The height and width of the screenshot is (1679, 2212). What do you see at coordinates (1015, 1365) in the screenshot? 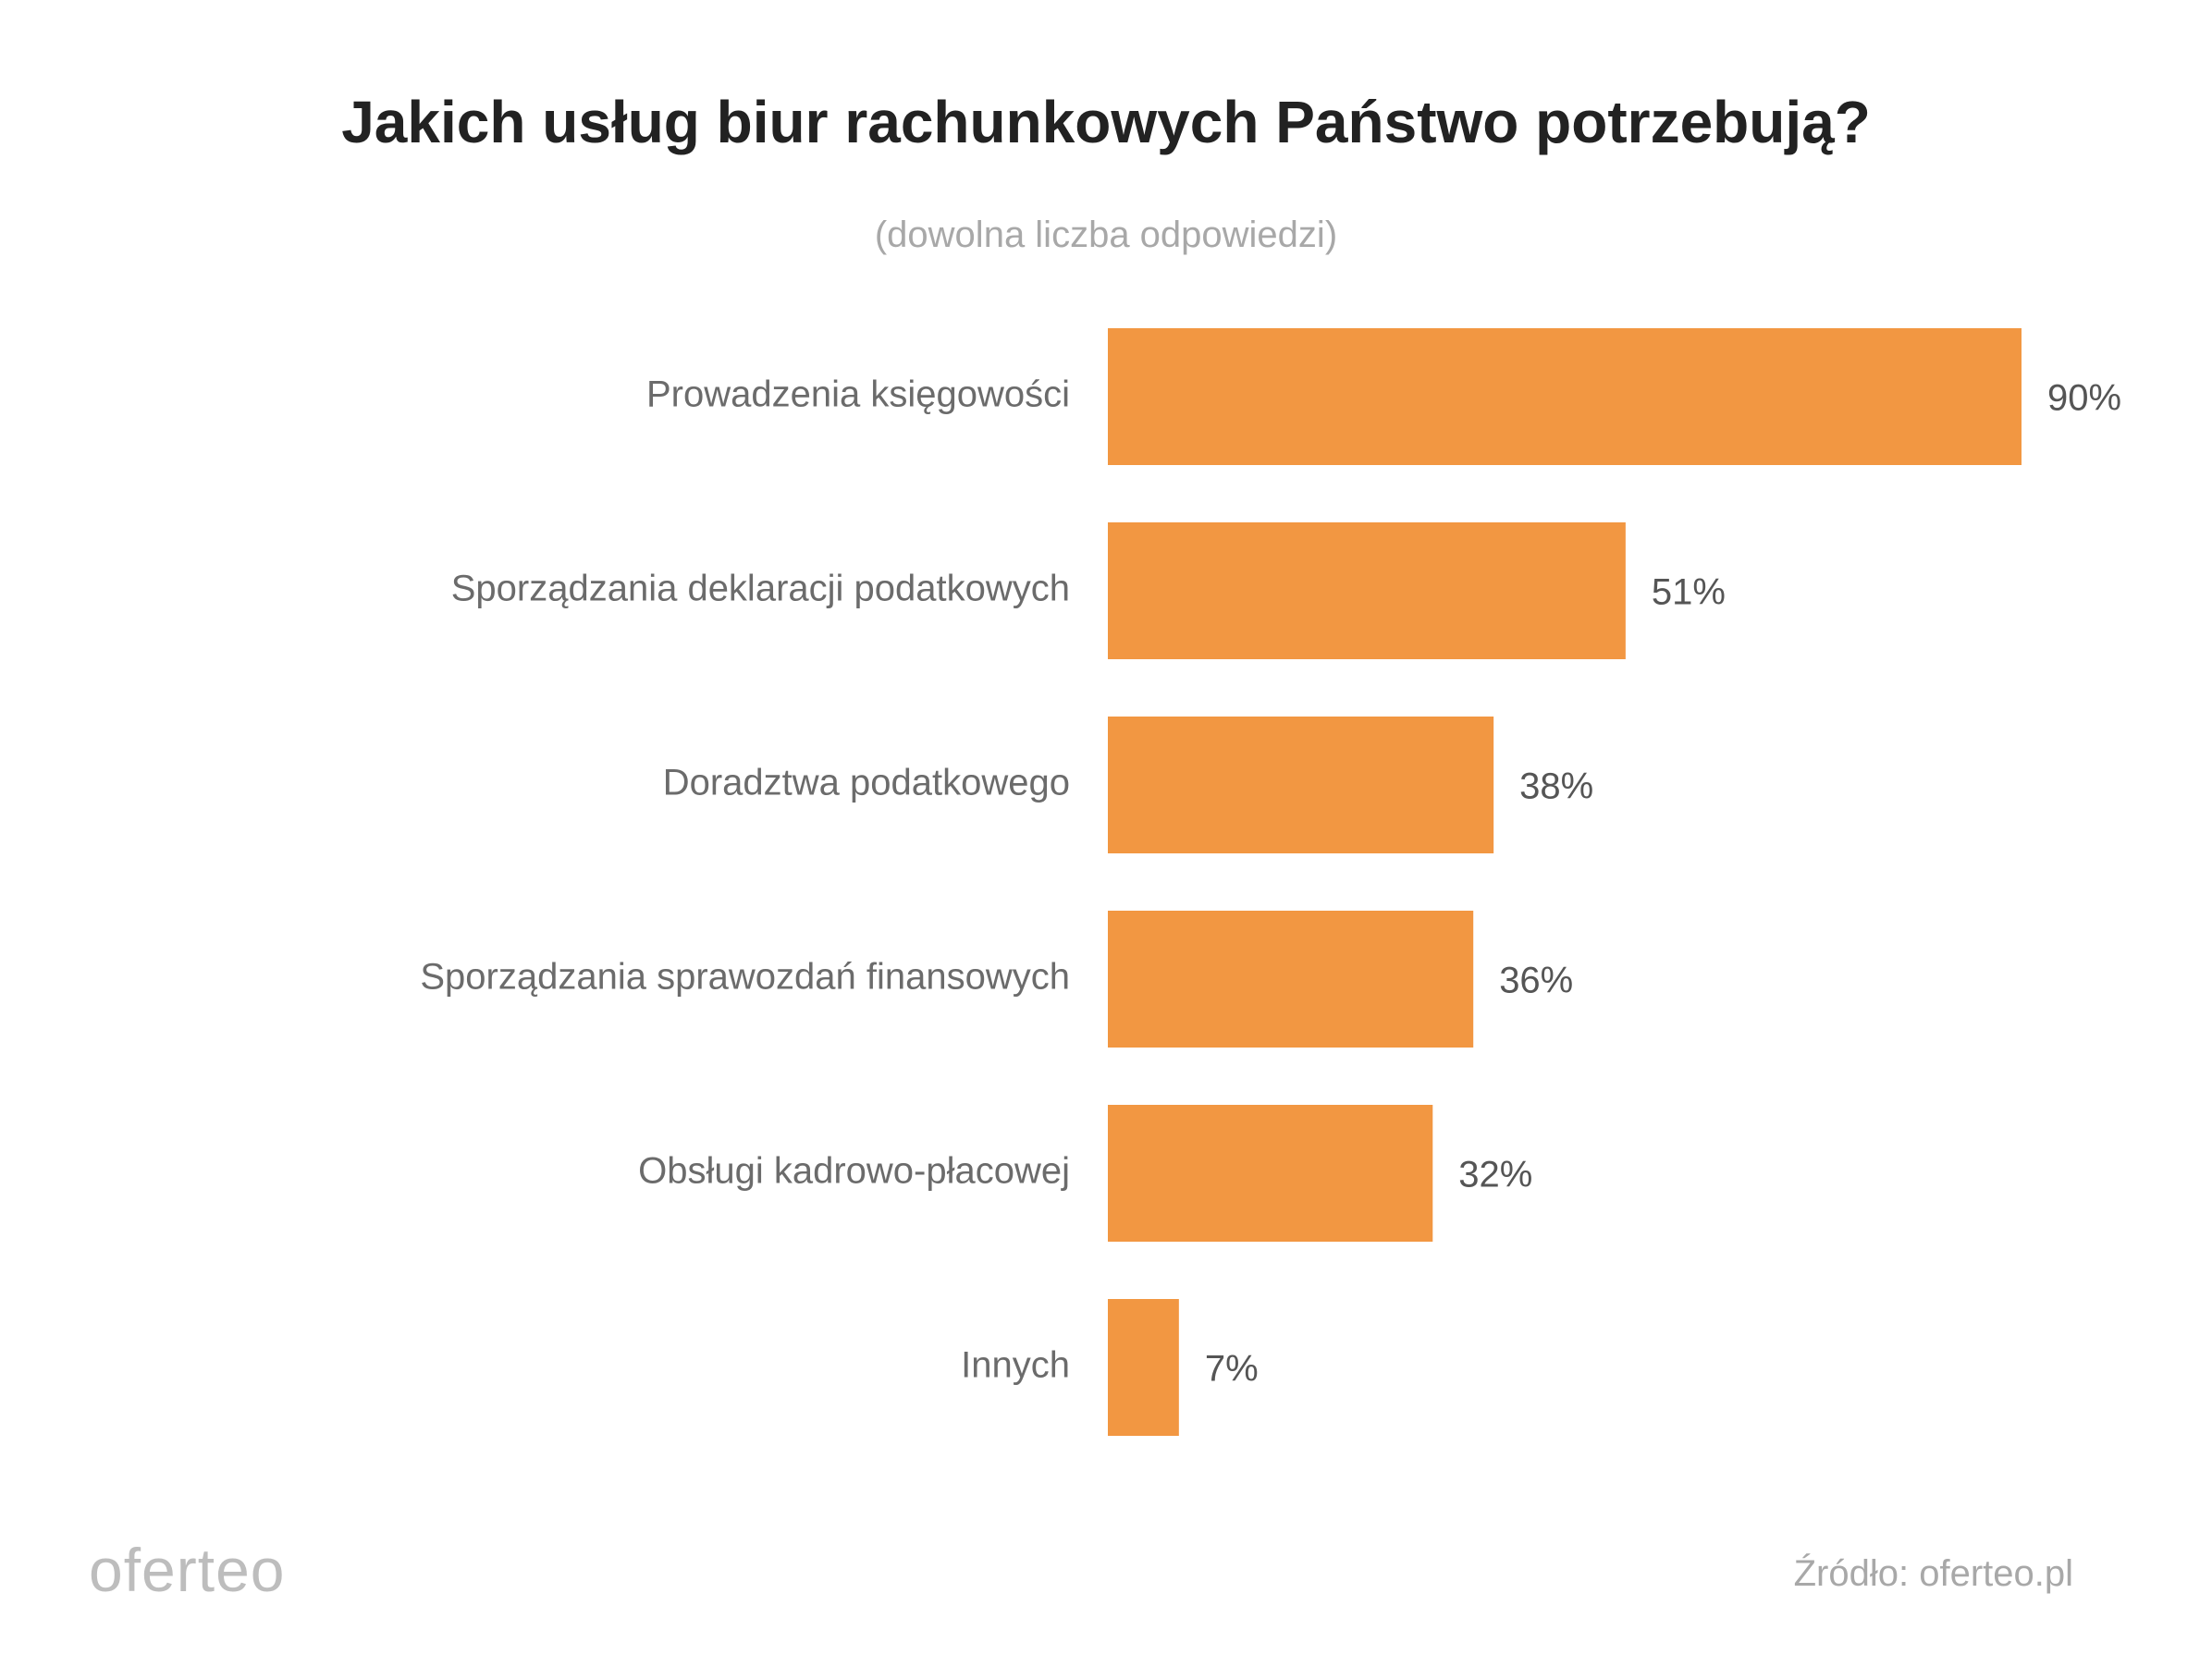
I see `category-label-6: Innych` at bounding box center [1015, 1365].